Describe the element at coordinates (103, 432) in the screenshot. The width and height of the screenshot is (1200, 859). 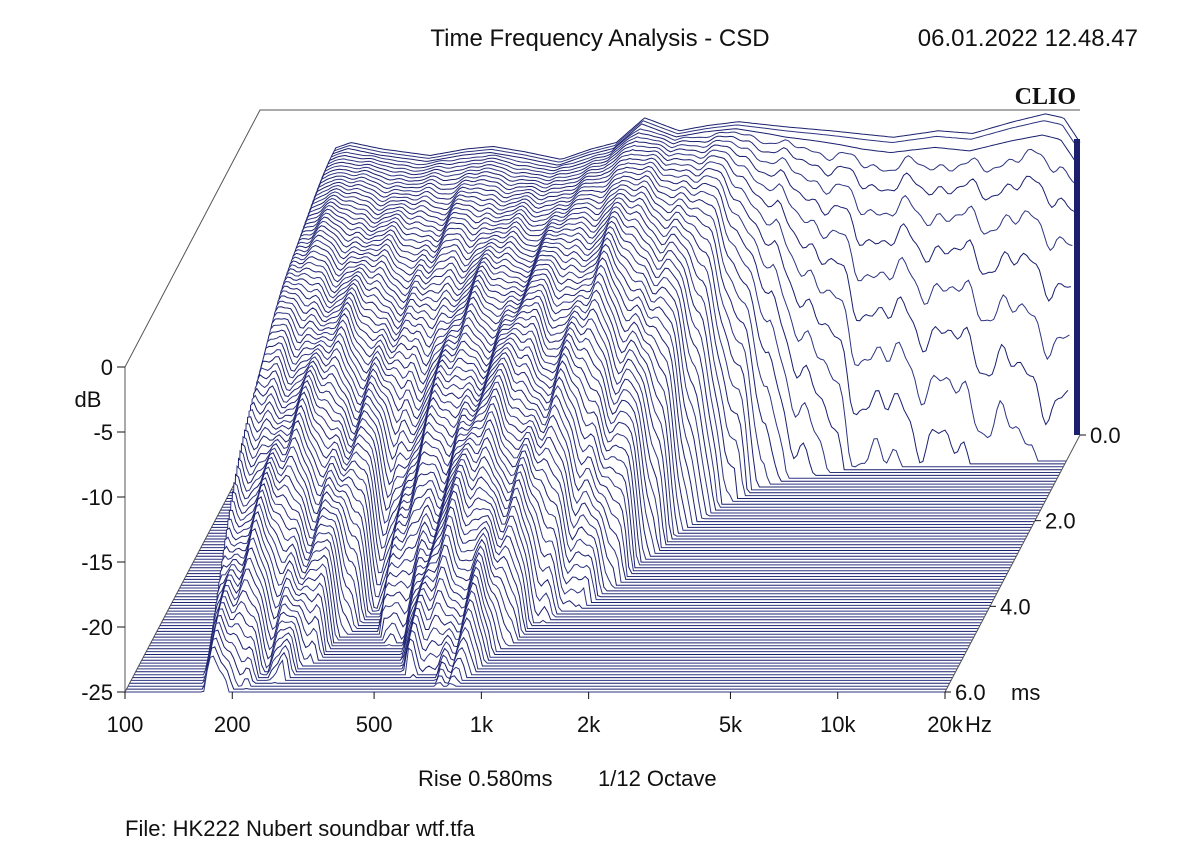
I see `y-tick-label: -5` at that location.